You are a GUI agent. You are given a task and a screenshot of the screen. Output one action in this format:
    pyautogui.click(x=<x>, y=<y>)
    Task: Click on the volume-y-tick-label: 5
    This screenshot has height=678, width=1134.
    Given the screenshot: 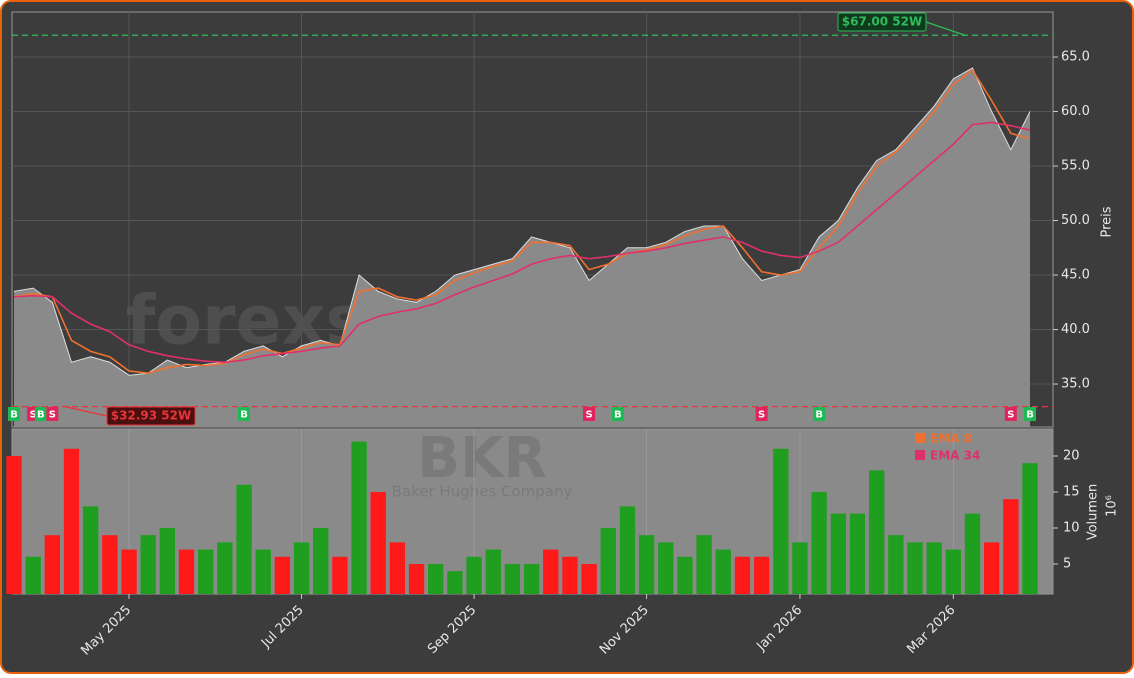 What is the action you would take?
    pyautogui.click(x=1067, y=563)
    